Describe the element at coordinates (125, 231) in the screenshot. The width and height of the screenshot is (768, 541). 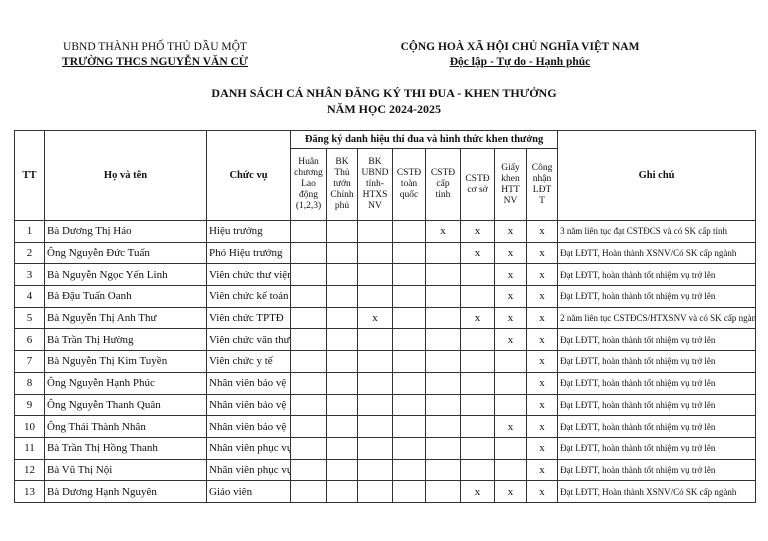
I see `name-cell: Bà Dương Thị Hảo` at that location.